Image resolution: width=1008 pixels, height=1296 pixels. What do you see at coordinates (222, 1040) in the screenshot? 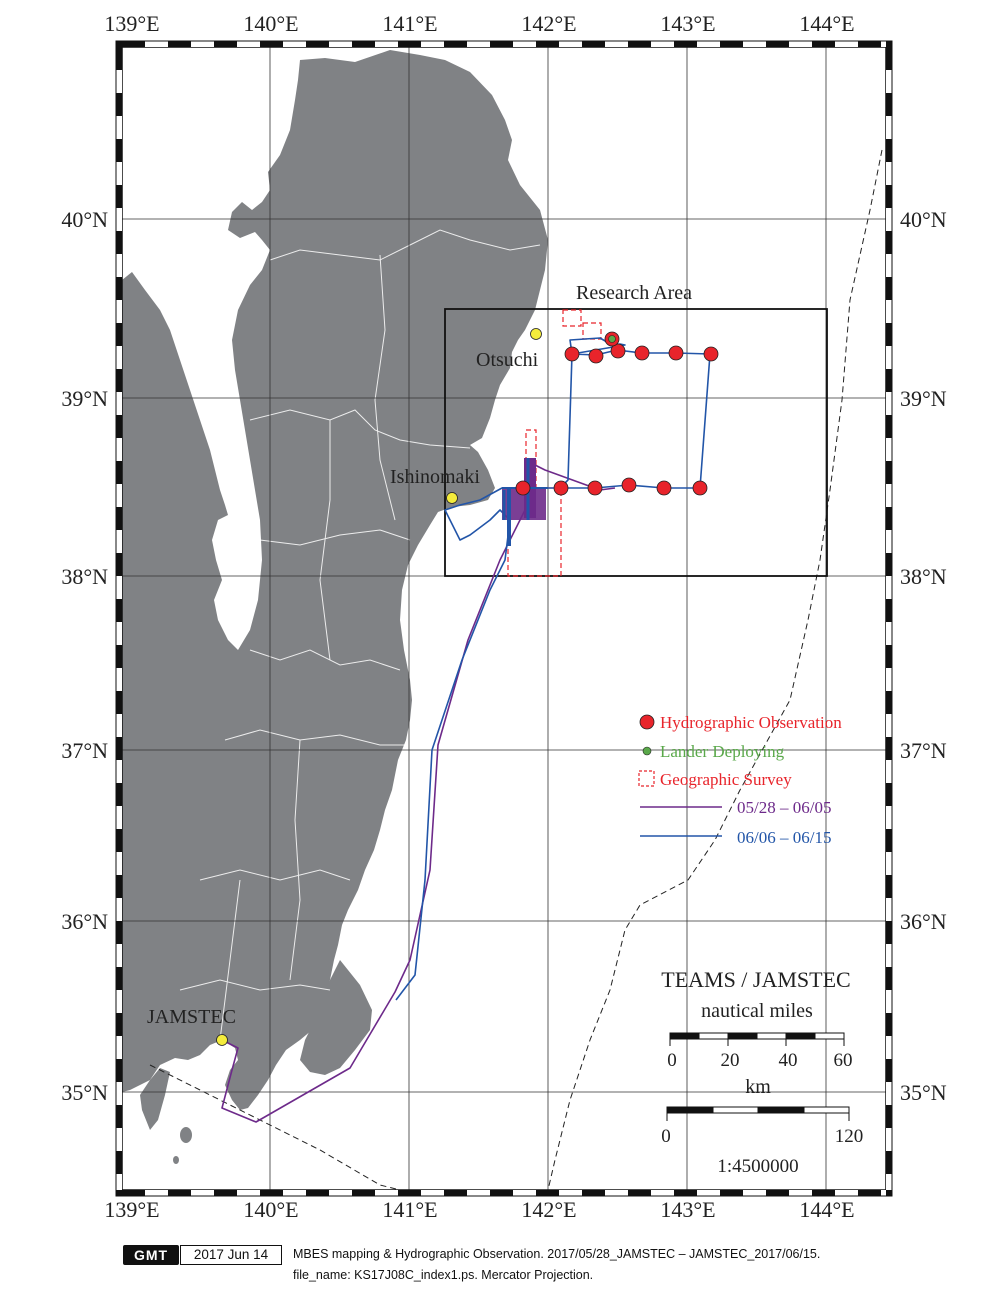
I see `jamstec-marker` at bounding box center [222, 1040].